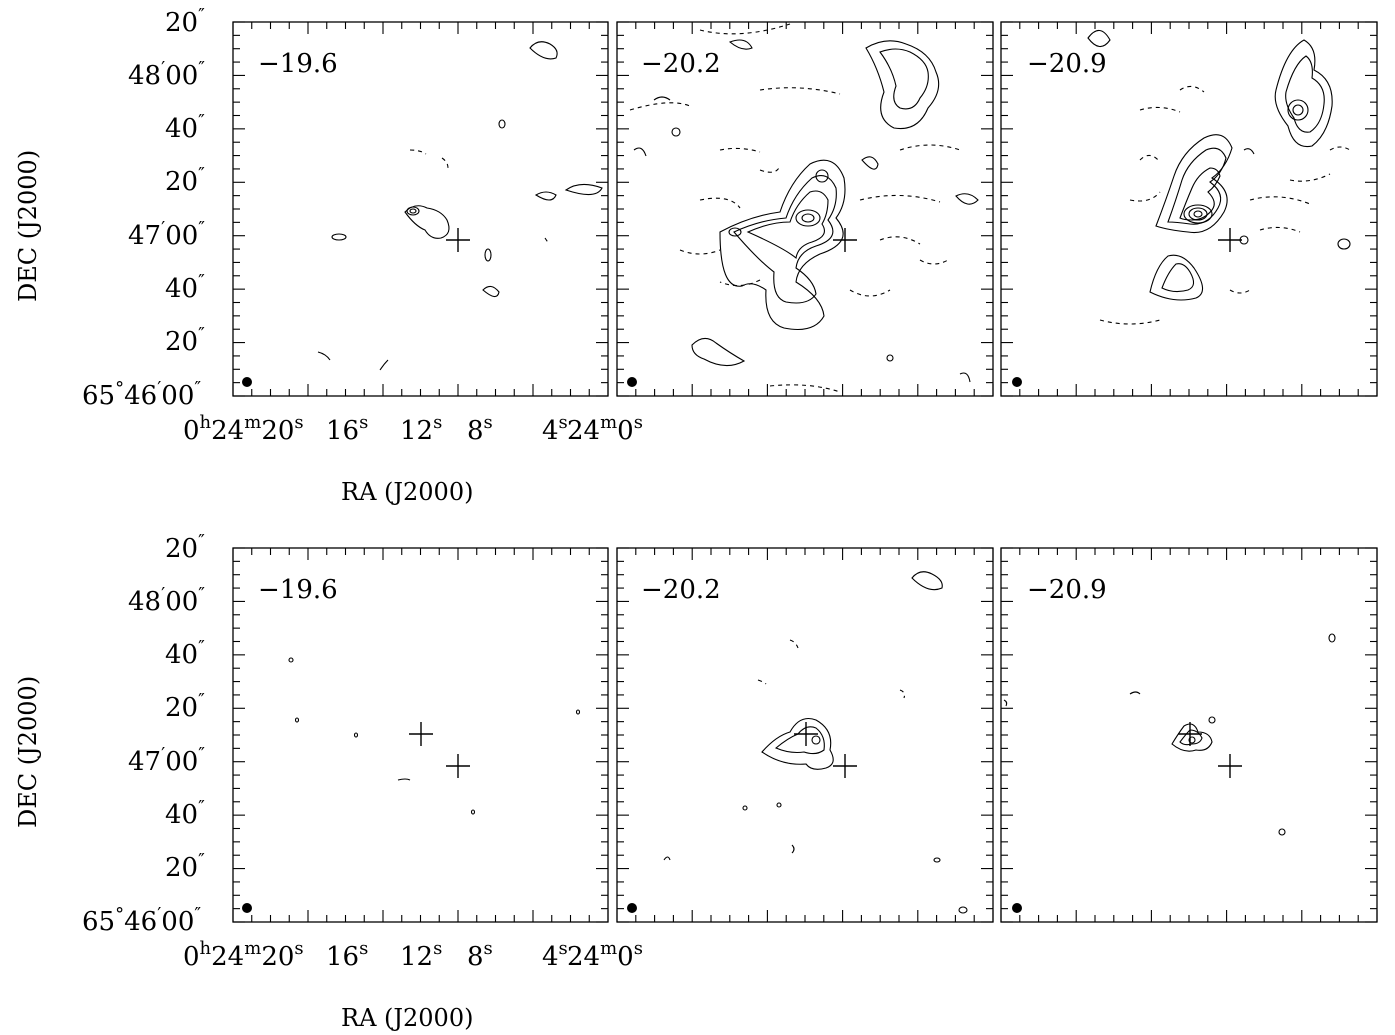 The width and height of the screenshot is (1395, 1035). I want to click on x-axis-title-bottom: RA (J2000), so click(407, 1018).